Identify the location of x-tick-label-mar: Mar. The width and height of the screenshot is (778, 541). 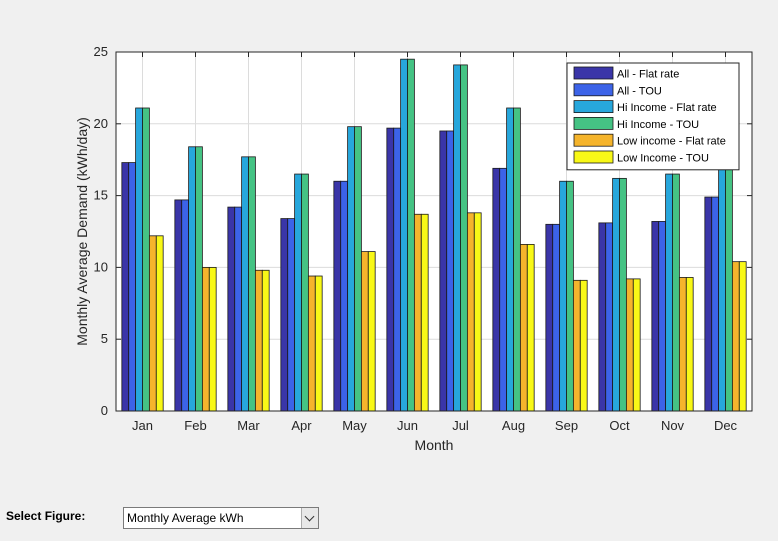
(248, 425).